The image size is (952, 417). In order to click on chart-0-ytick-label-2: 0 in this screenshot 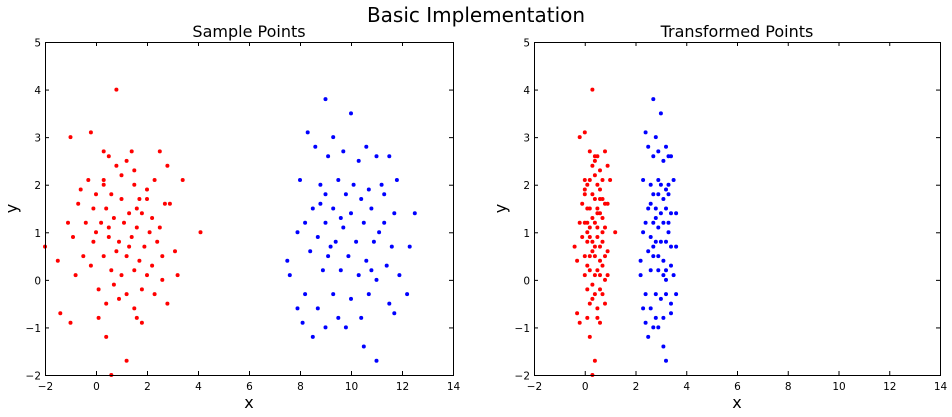, I will do `click(37, 281)`.